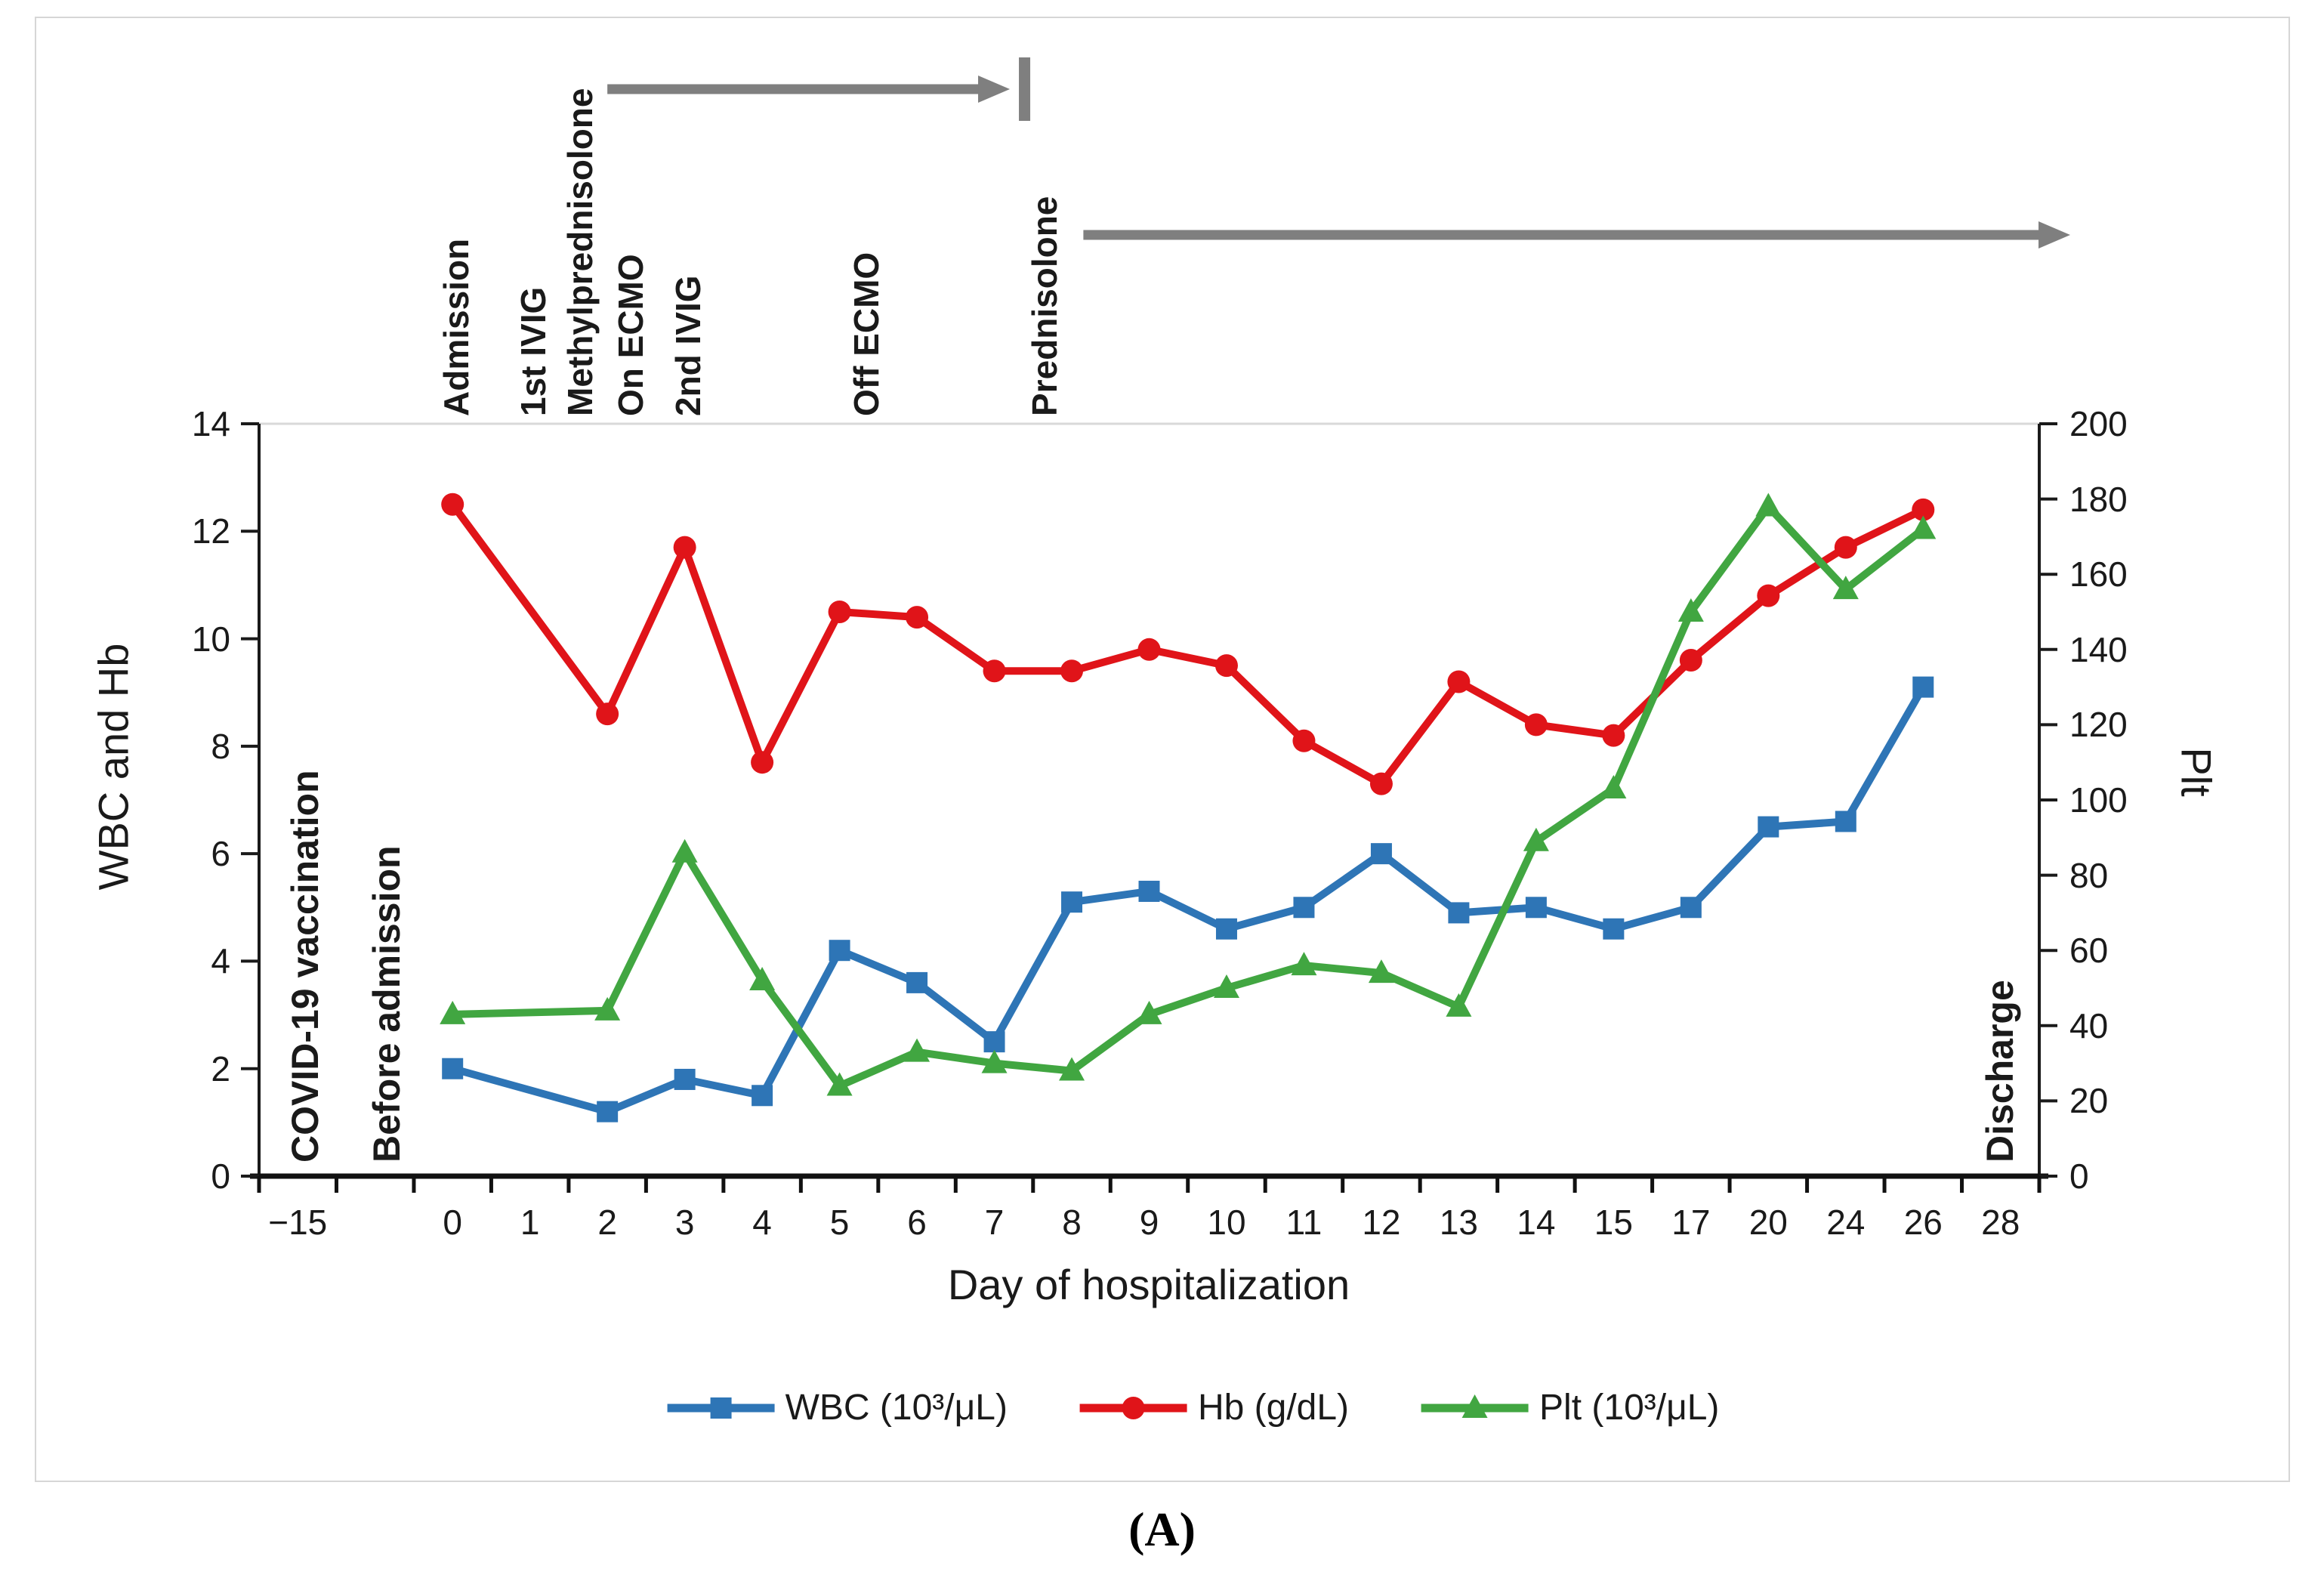  What do you see at coordinates (1149, 1222) in the screenshot?
I see `x-axis-tick-label: 9` at bounding box center [1149, 1222].